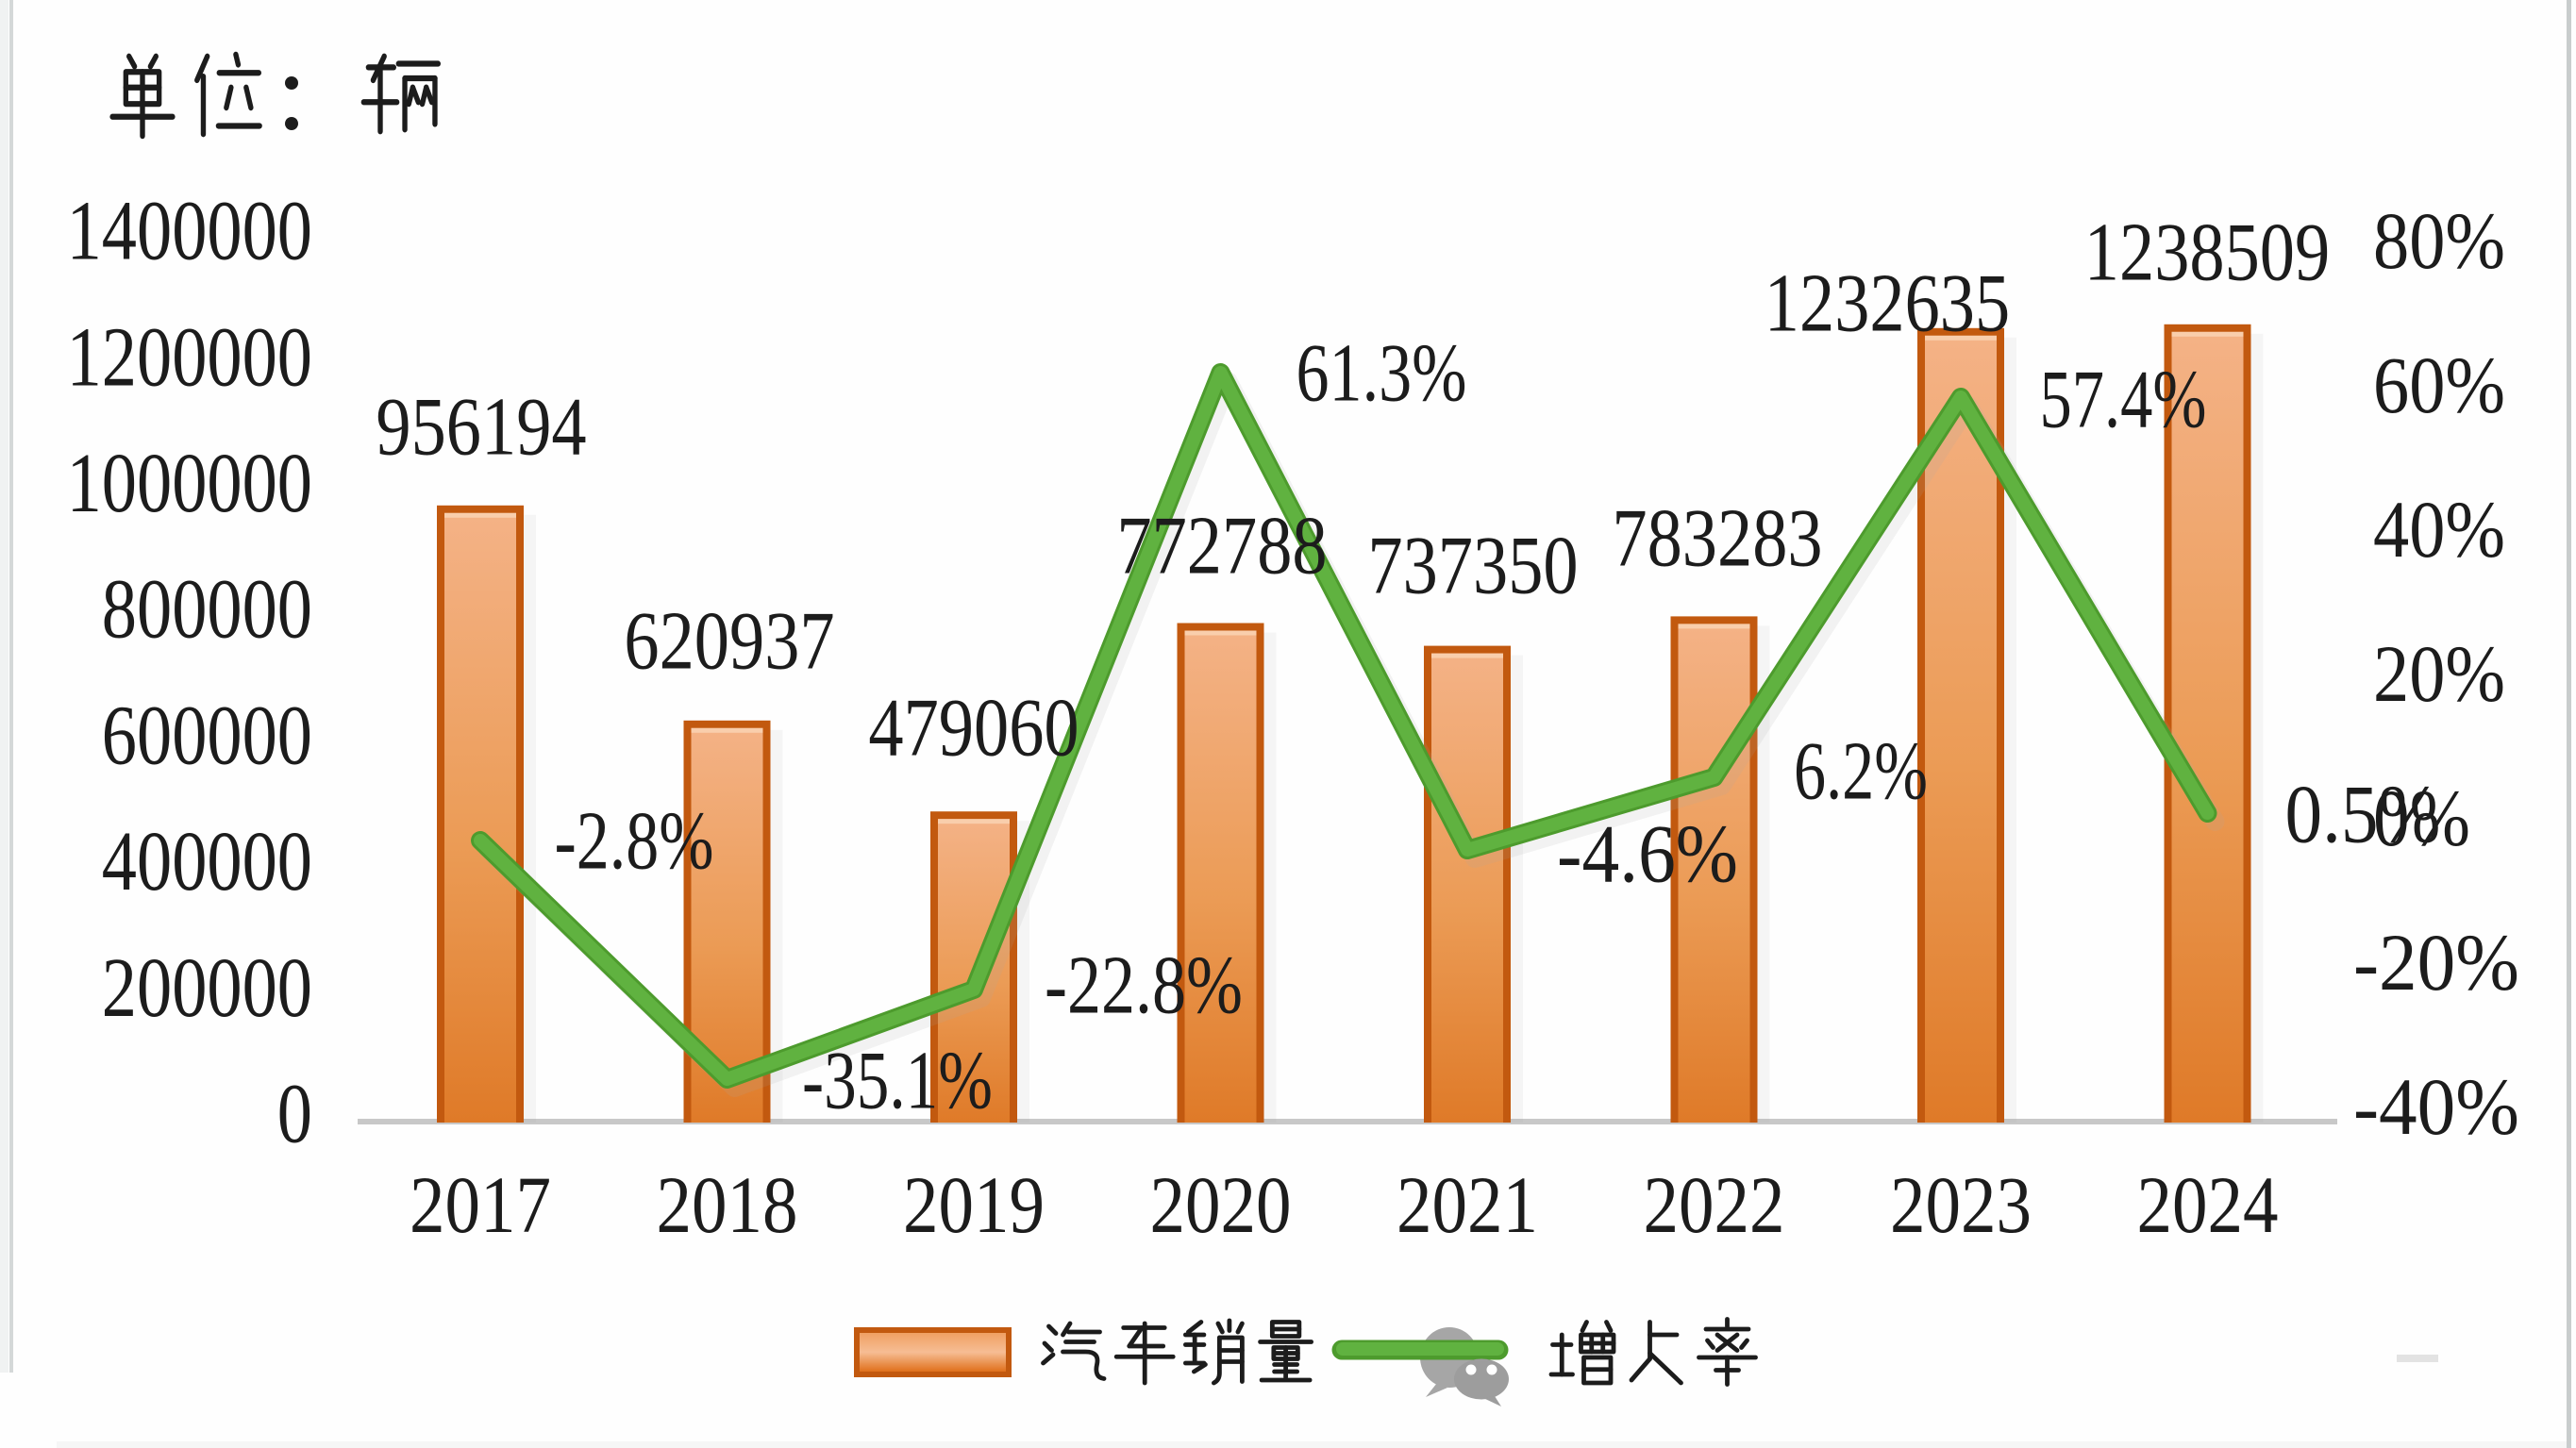 The height and width of the screenshot is (1448, 2576). Describe the element at coordinates (1861, 772) in the screenshot. I see `svg-text: 6.2%` at that location.